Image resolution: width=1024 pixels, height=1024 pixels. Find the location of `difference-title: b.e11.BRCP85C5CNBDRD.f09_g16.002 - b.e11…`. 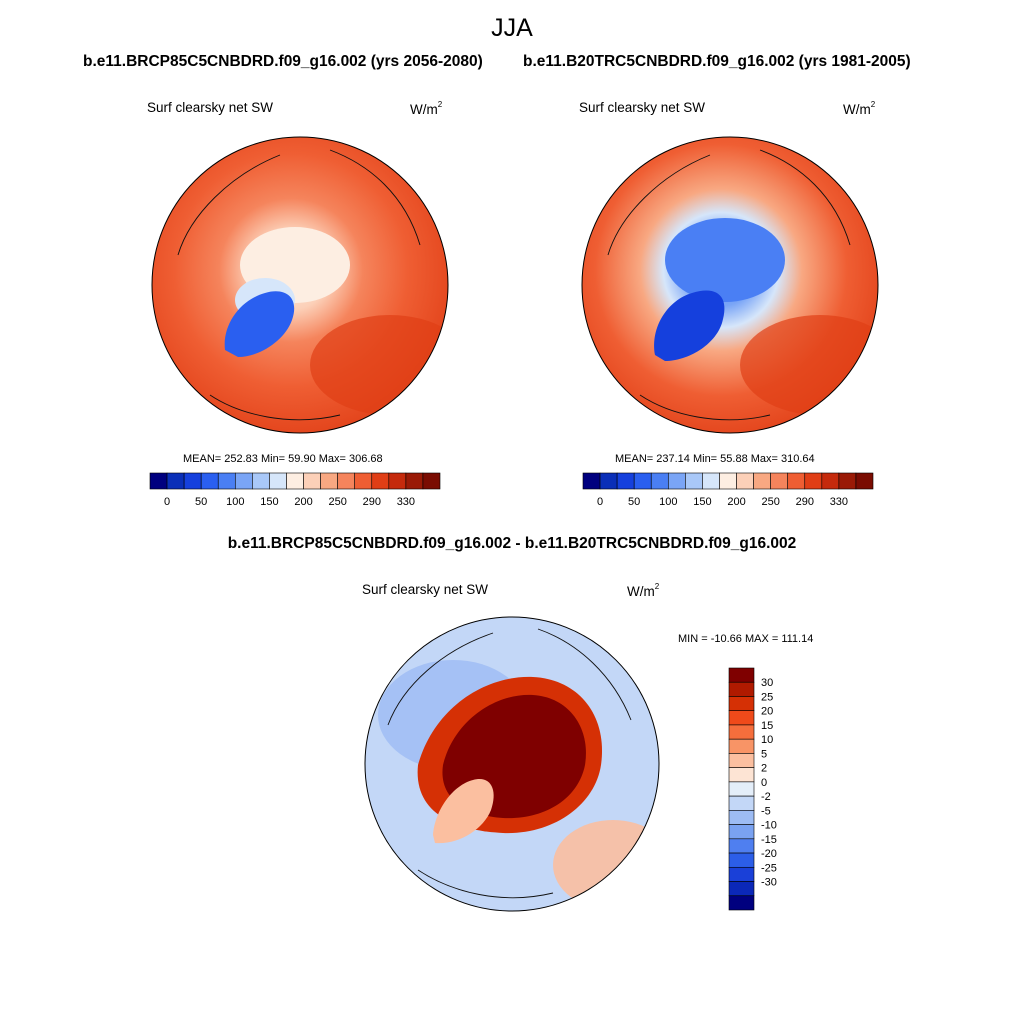

difference-title: b.e11.BRCP85C5CNBDRD.f09_g16.002 - b.e11… is located at coordinates (512, 543).